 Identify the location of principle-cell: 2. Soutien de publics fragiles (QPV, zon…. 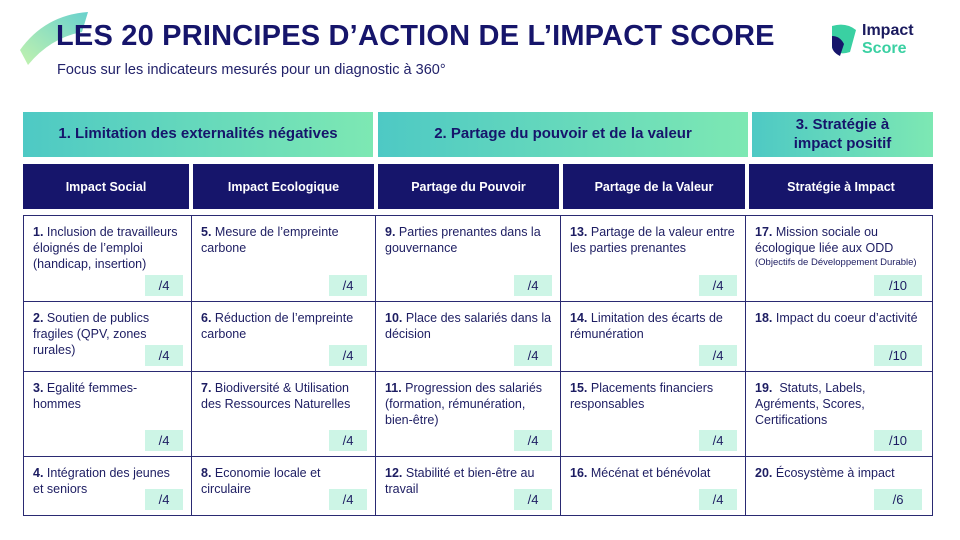
(108, 337).